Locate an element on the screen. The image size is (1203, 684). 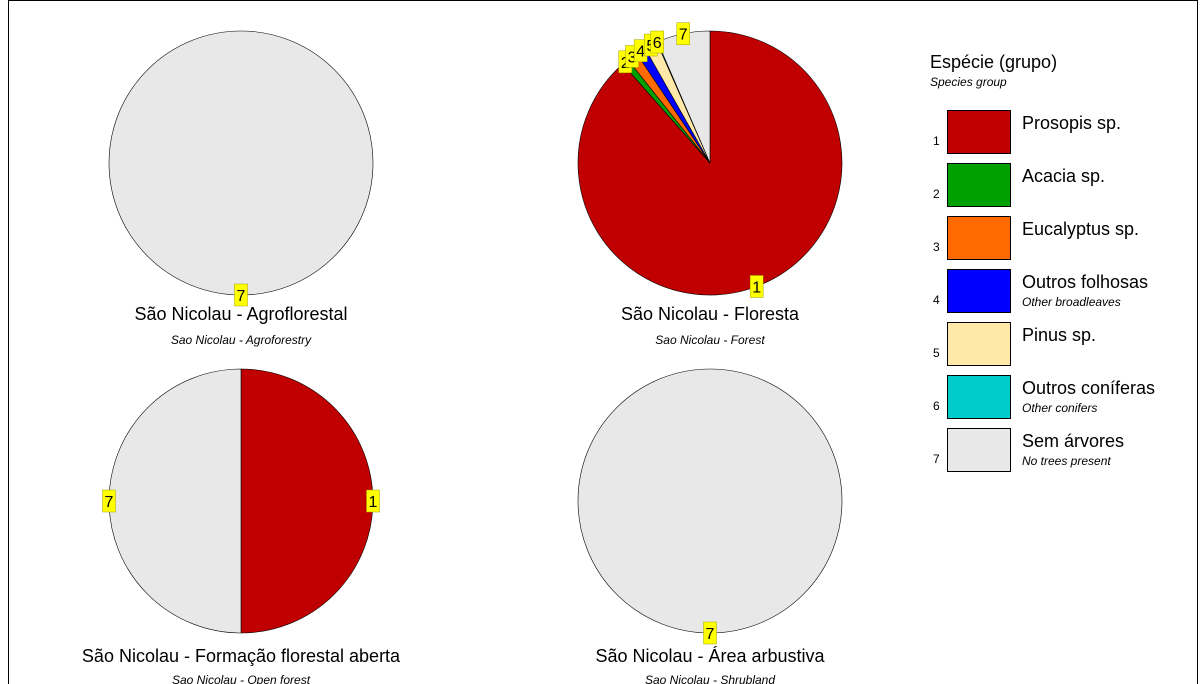
legend-item-number: 3 is located at coordinates (936, 247).